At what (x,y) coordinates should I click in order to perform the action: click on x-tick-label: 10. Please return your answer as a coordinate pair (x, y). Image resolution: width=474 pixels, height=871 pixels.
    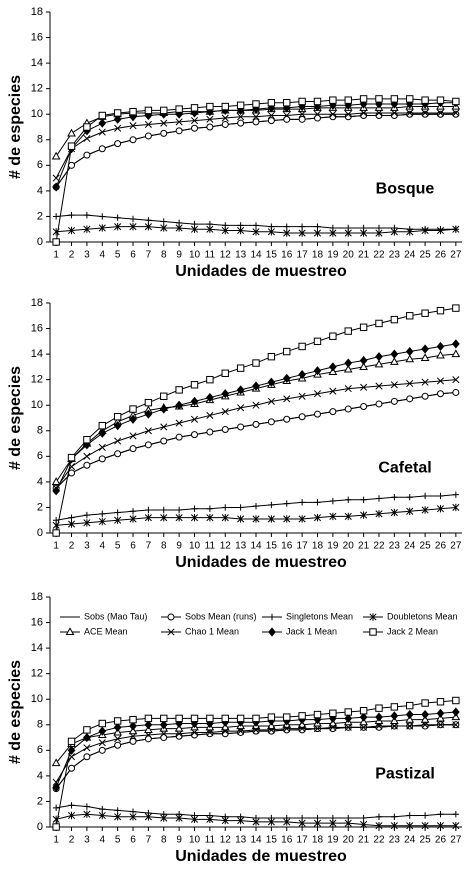
    Looking at the image, I should click on (195, 255).